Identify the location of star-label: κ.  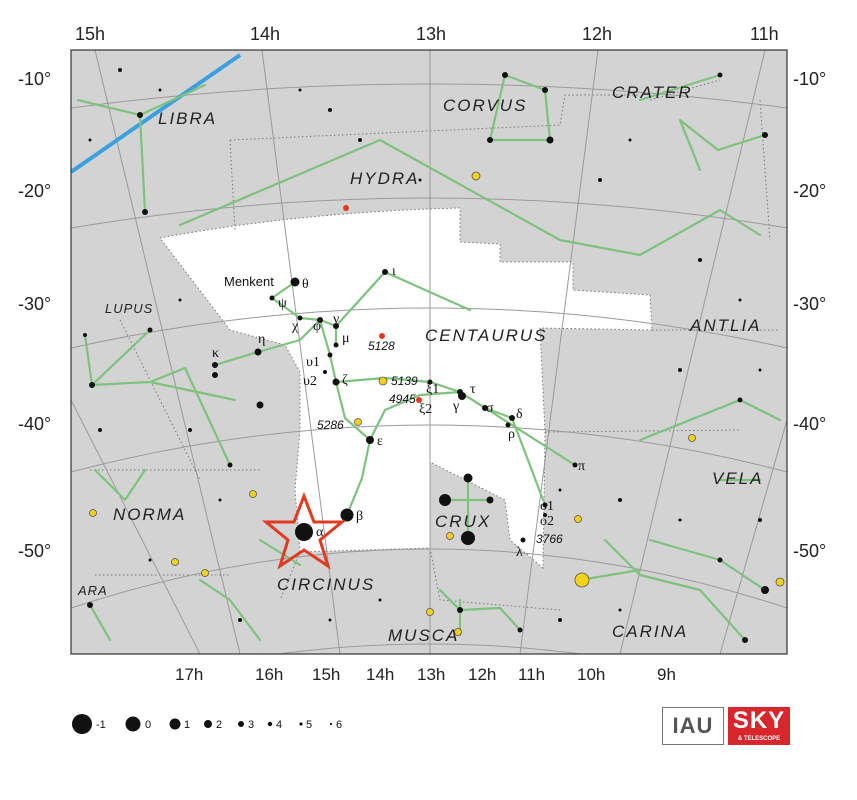
(215, 353).